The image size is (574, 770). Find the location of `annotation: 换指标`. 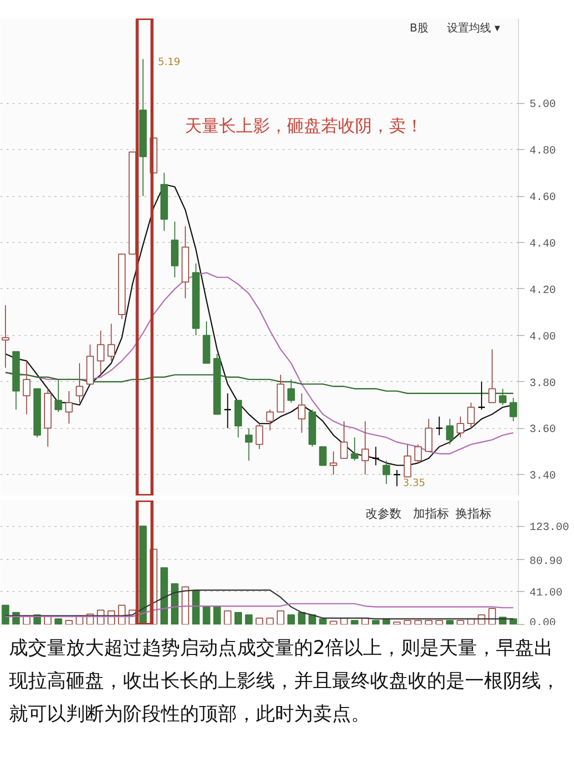

annotation: 换指标 is located at coordinates (473, 513).